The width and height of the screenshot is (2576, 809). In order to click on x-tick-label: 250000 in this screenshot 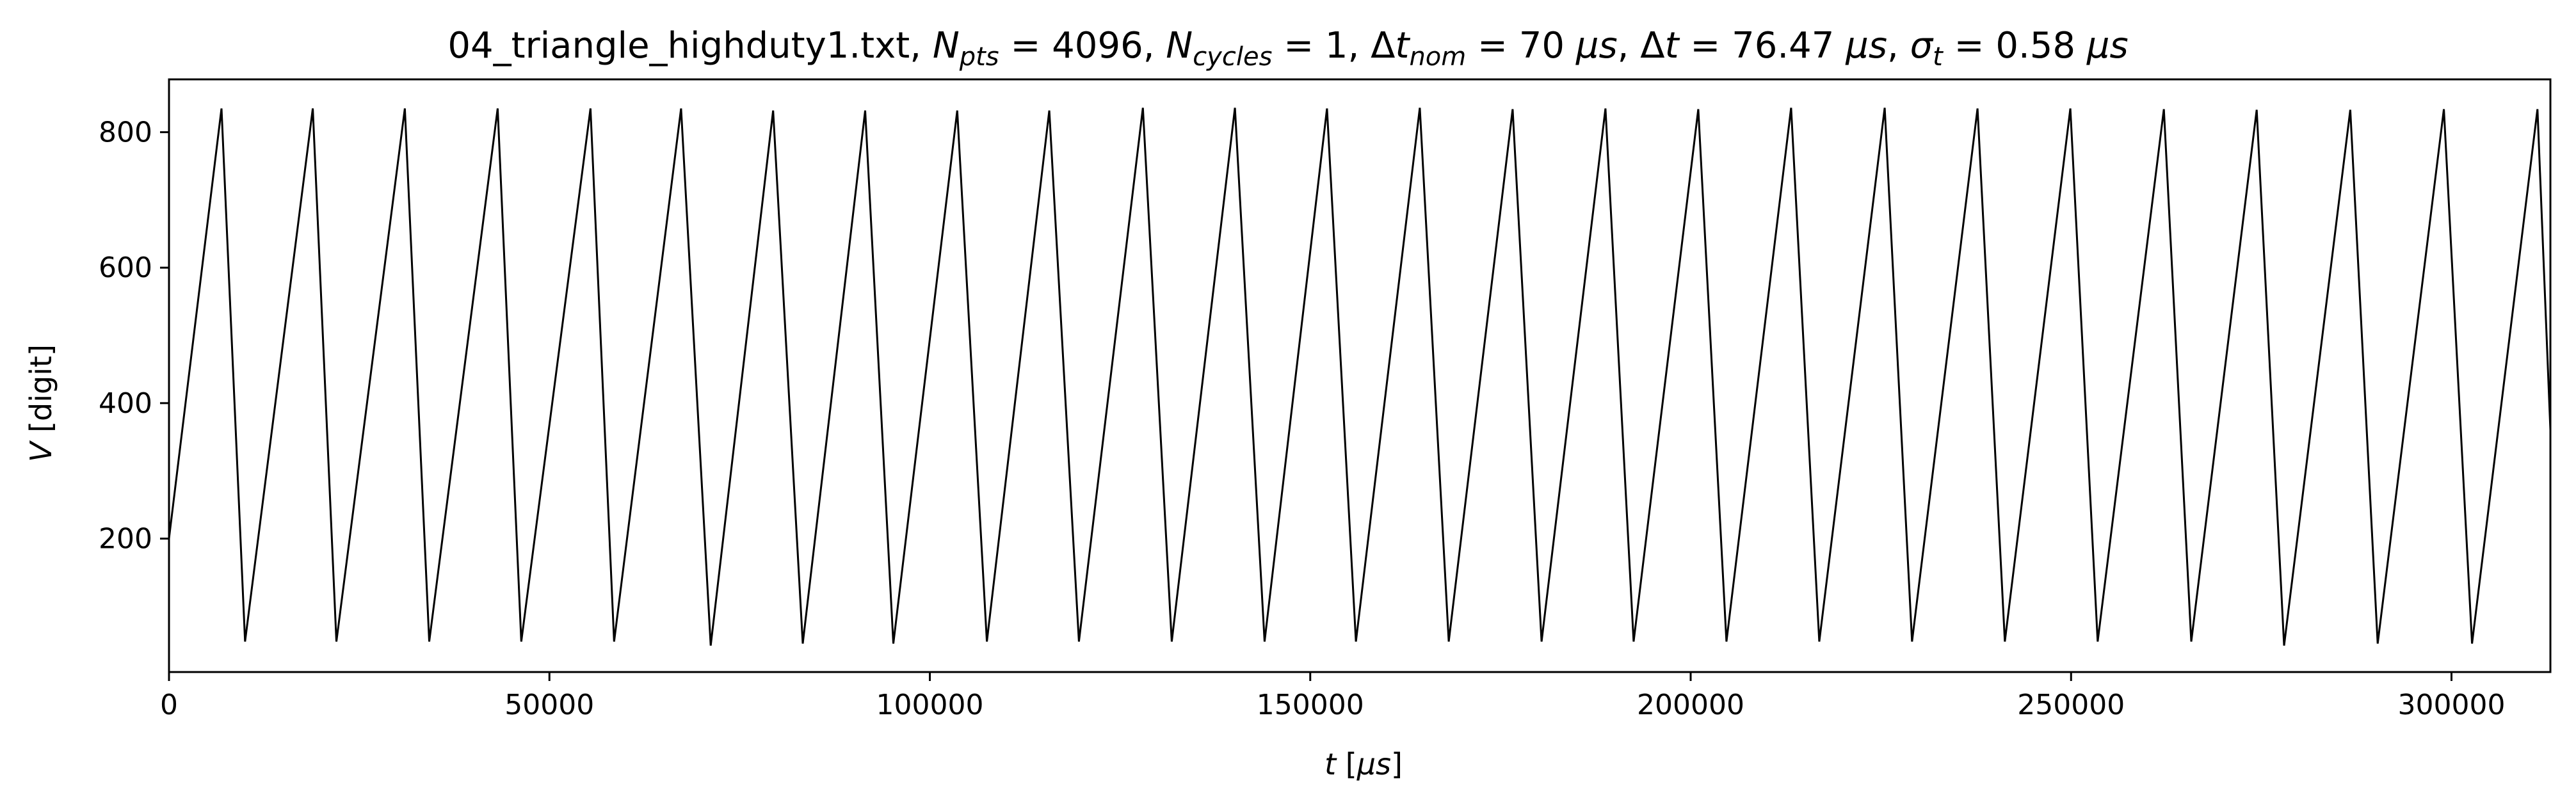, I will do `click(2071, 705)`.